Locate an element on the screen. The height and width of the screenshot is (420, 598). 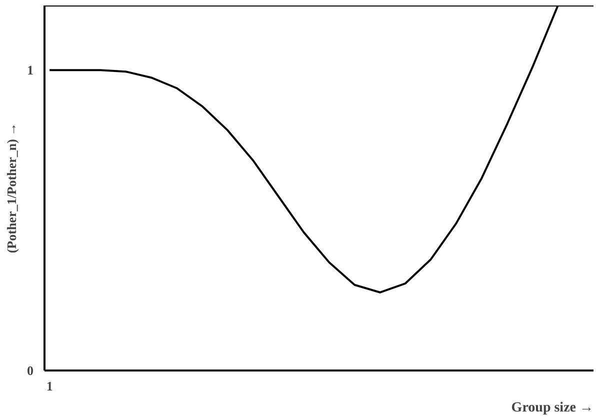
y-tick-label: 0 is located at coordinates (30, 370).